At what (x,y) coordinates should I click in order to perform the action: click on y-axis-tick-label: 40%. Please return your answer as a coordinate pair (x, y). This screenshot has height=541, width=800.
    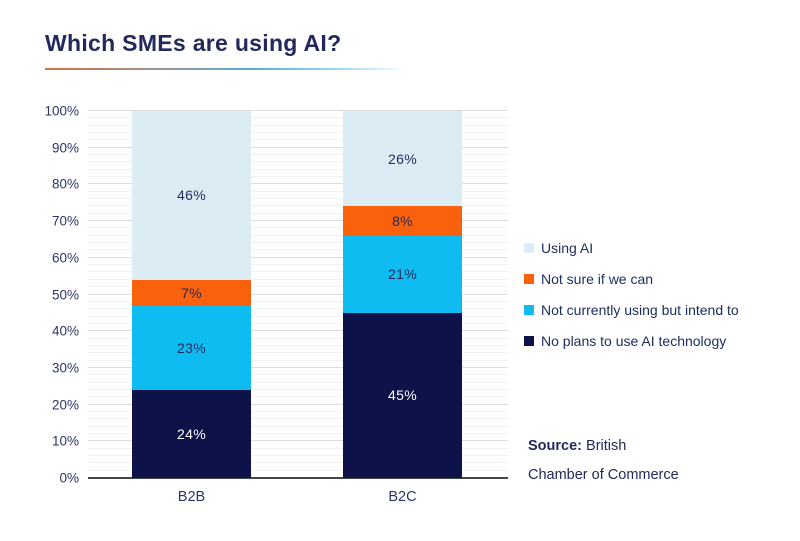
    Looking at the image, I should click on (65, 331).